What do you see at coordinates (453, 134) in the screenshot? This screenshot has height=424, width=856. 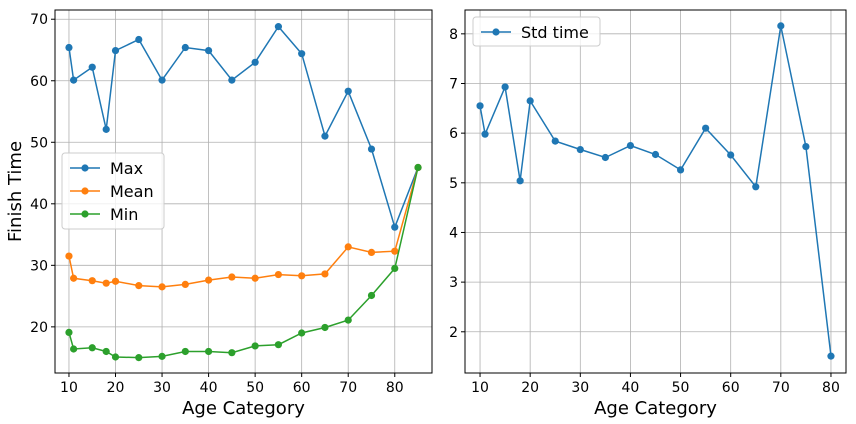 I see `y-tick-label: 6` at bounding box center [453, 134].